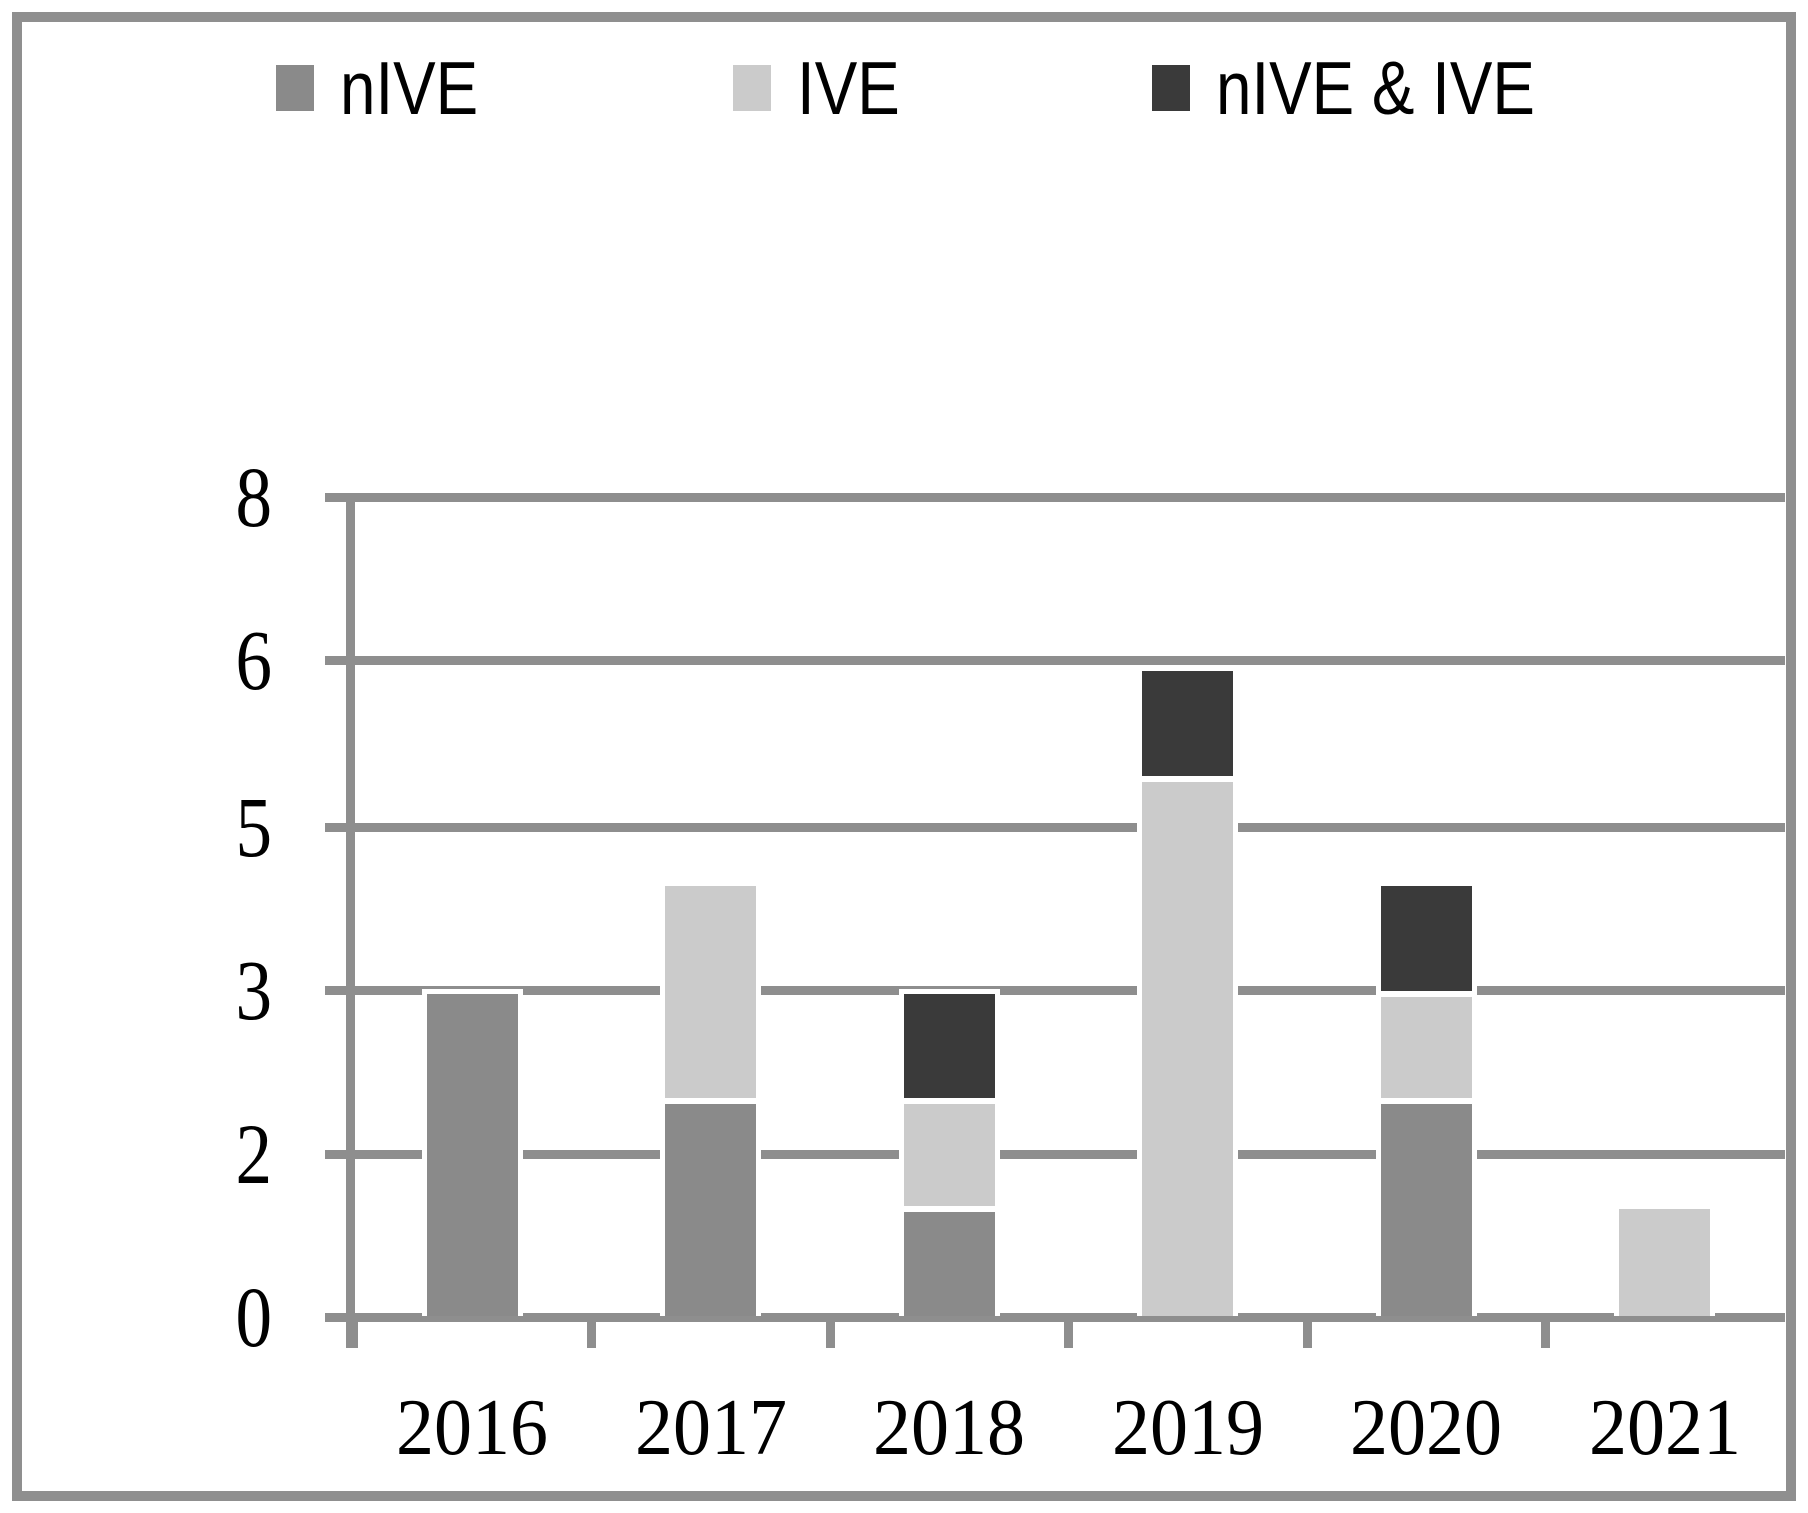  Describe the element at coordinates (1171, 88) in the screenshot. I see `legend-swatch-nive-and-ive` at that location.